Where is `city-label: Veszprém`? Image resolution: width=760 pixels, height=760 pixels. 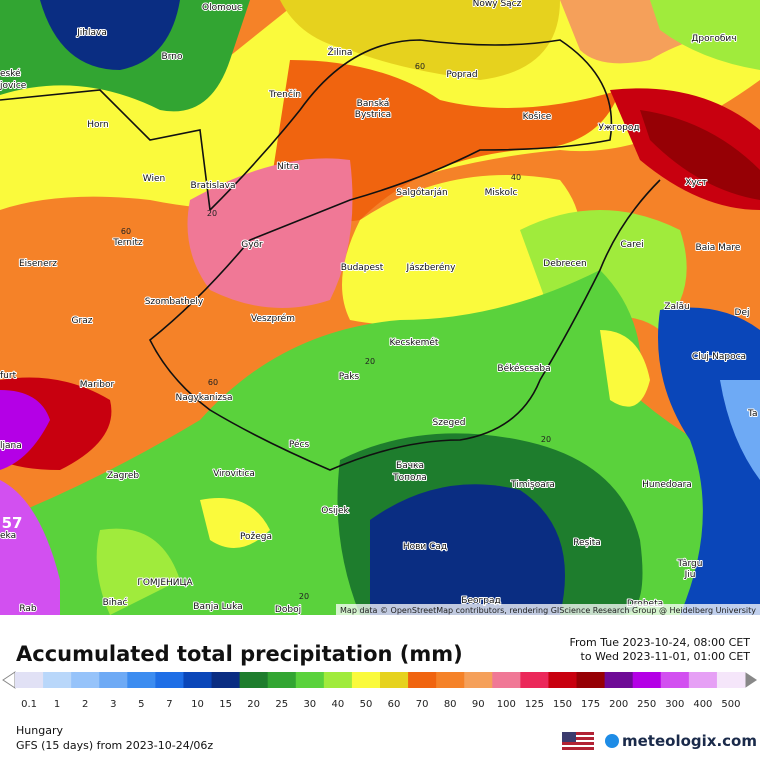 city-label: Veszprém is located at coordinates (273, 318).